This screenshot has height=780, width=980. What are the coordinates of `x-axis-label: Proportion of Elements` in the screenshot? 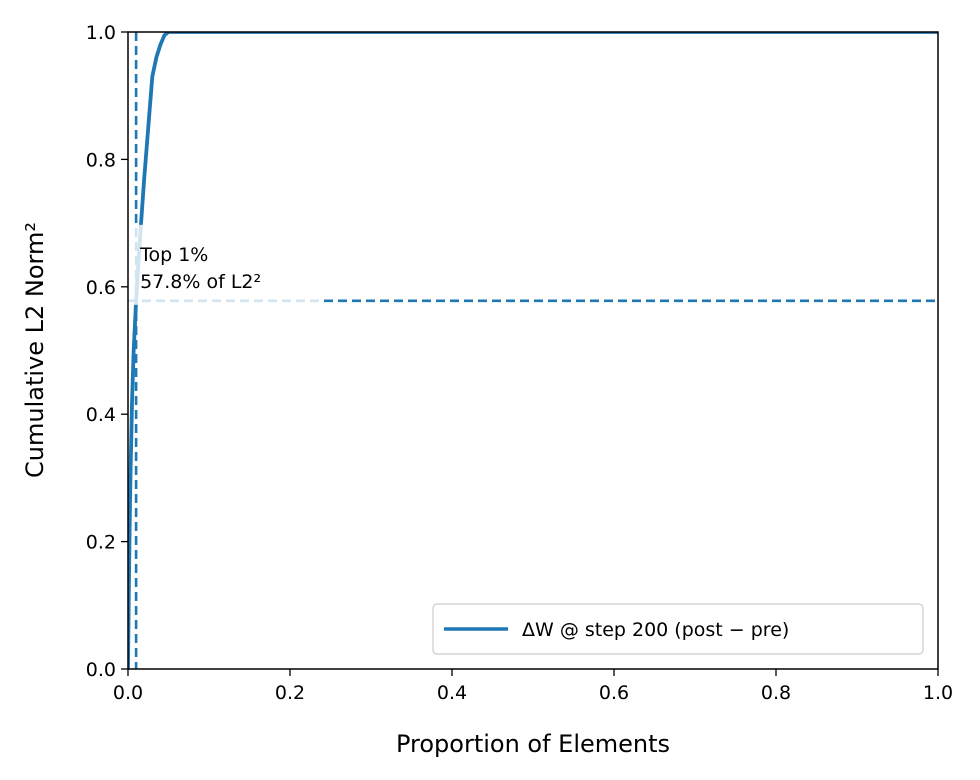 It's located at (533, 744).